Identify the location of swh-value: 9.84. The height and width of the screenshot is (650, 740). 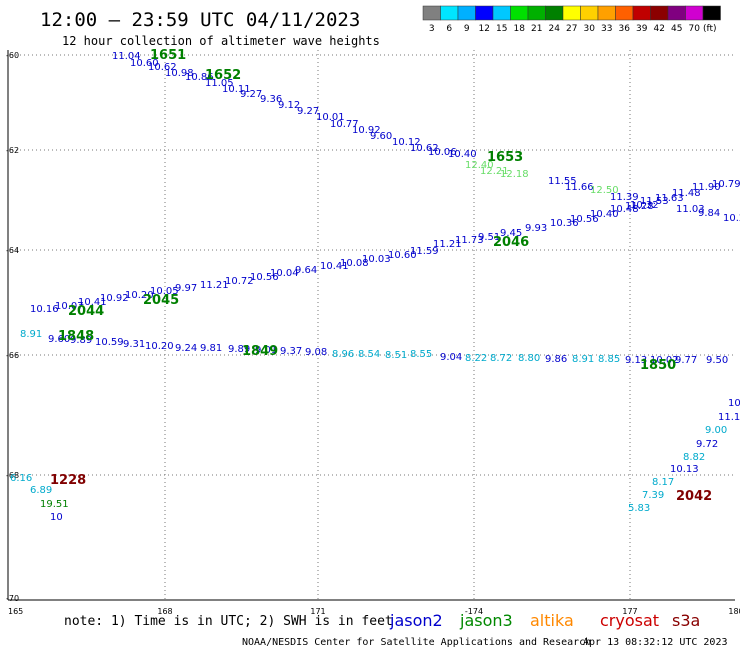
(709, 213).